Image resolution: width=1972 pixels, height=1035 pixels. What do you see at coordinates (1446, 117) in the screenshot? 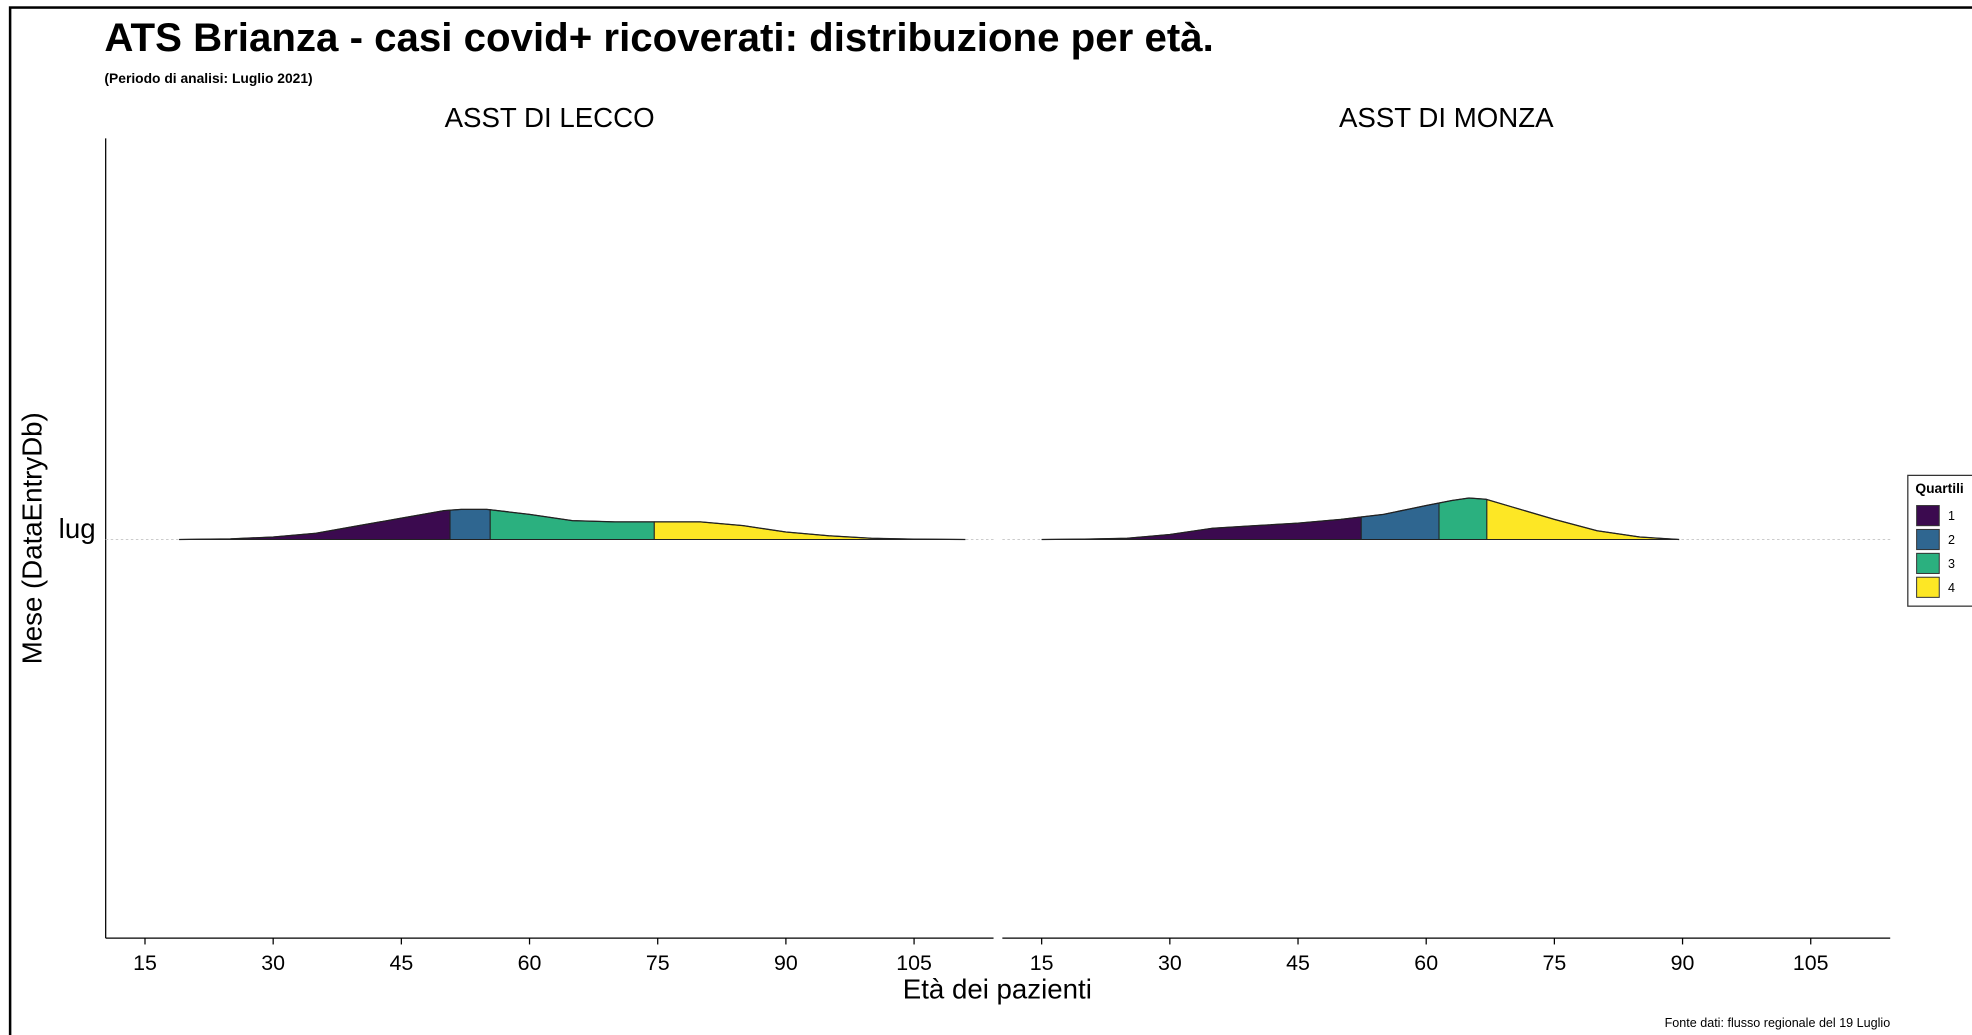
I see `facet-title: ASST DI MONZA` at bounding box center [1446, 117].